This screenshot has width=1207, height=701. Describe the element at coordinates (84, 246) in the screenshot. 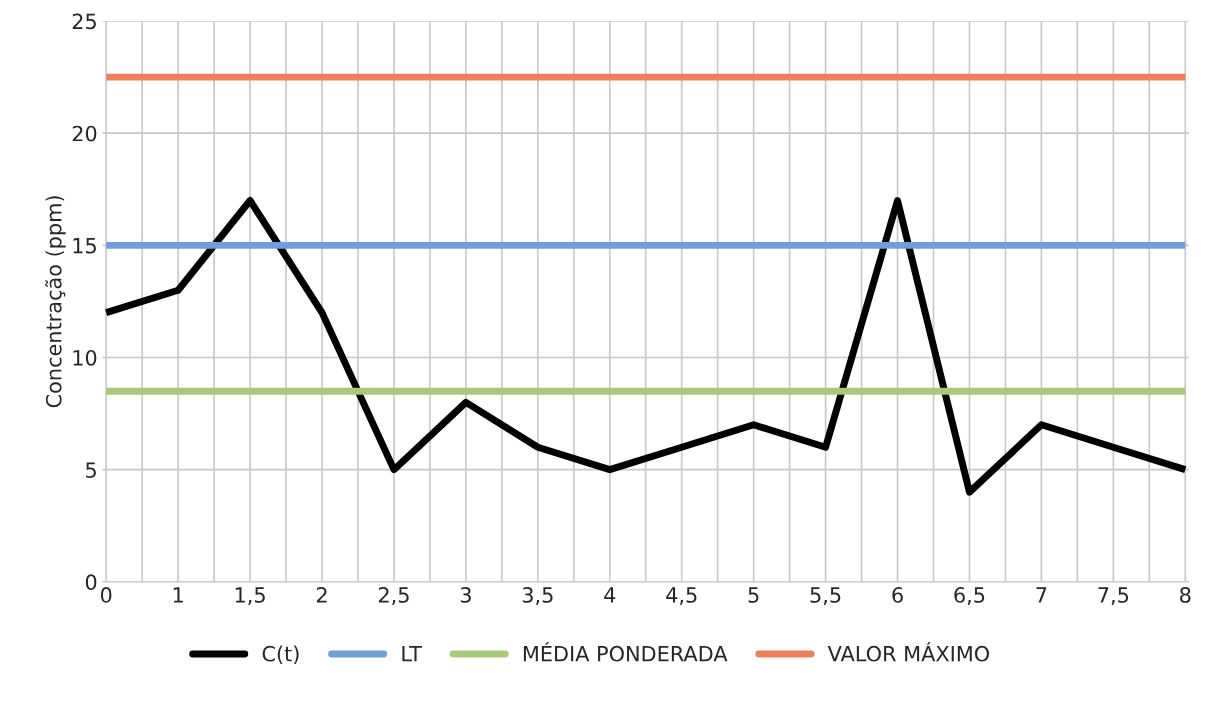

I see `y-tick-label: 15` at that location.